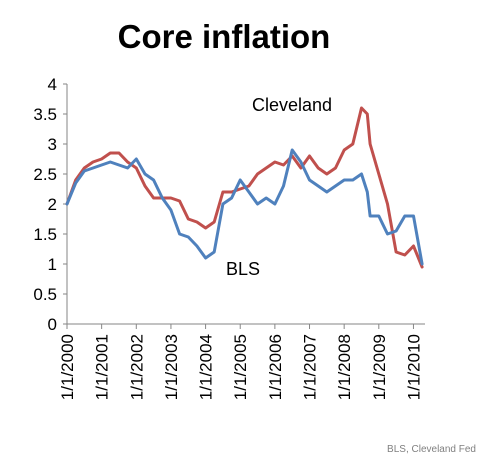 The image size is (489, 471). What do you see at coordinates (45, 174) in the screenshot?
I see `y-tick-label: 2.5` at bounding box center [45, 174].